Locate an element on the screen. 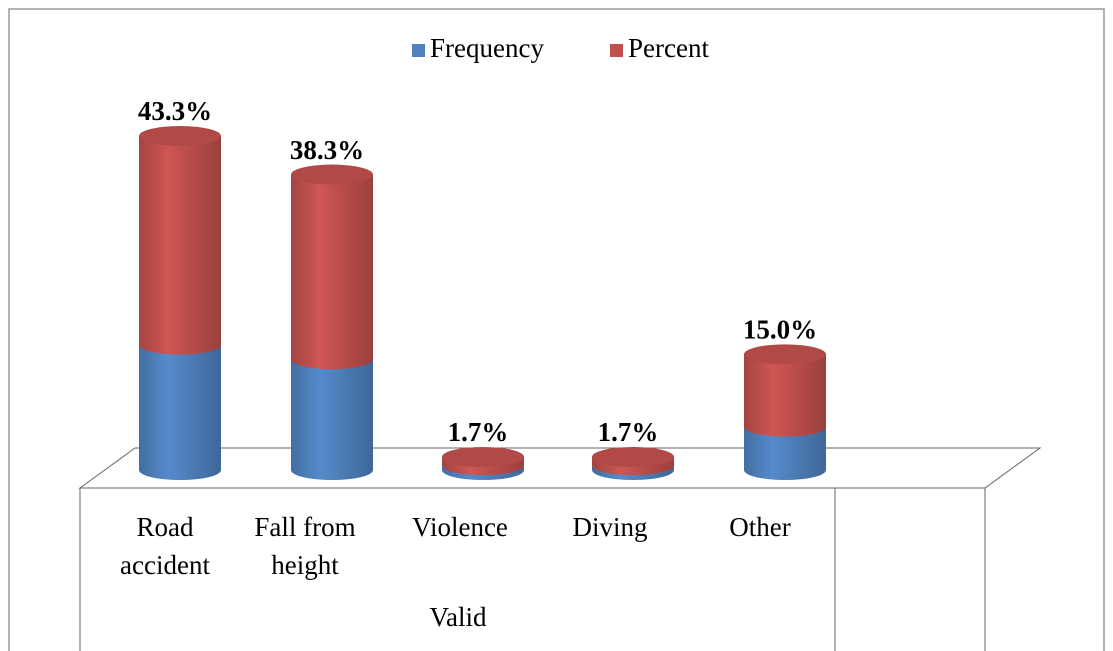 The image size is (1113, 651). value-label: 38.3% is located at coordinates (327, 150).